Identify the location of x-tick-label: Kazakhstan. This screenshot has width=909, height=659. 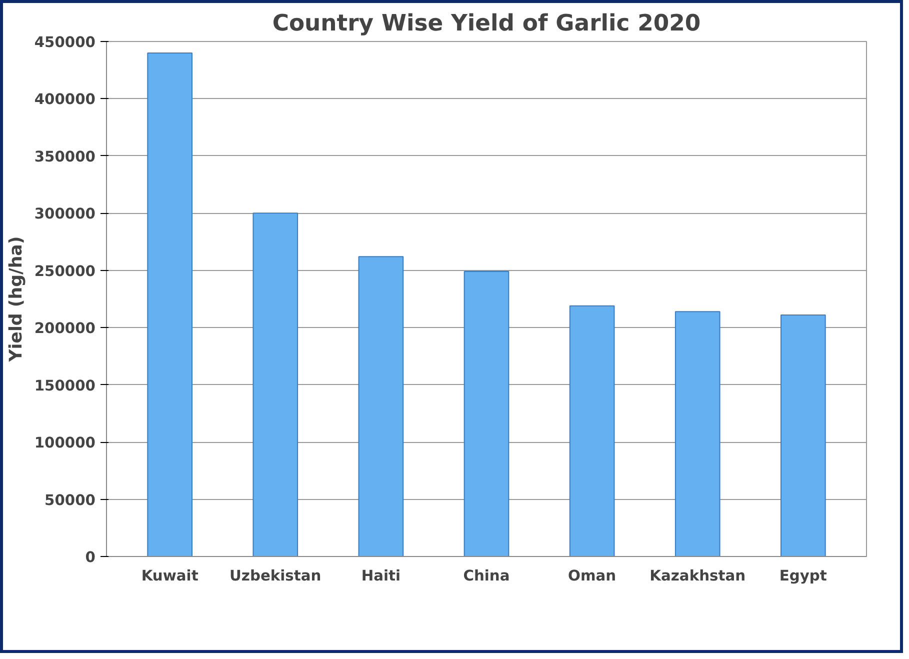
(698, 576).